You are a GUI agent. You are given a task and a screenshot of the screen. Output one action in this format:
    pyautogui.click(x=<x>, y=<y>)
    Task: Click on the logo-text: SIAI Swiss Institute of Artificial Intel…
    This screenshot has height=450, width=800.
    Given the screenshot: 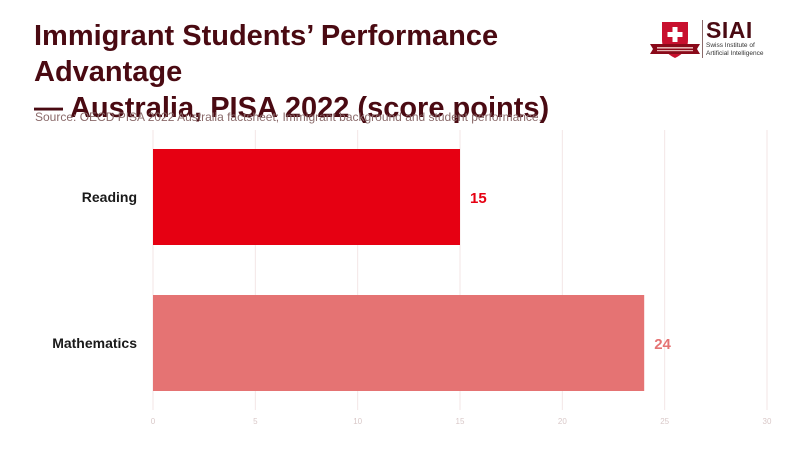 What is the action you would take?
    pyautogui.click(x=734, y=37)
    